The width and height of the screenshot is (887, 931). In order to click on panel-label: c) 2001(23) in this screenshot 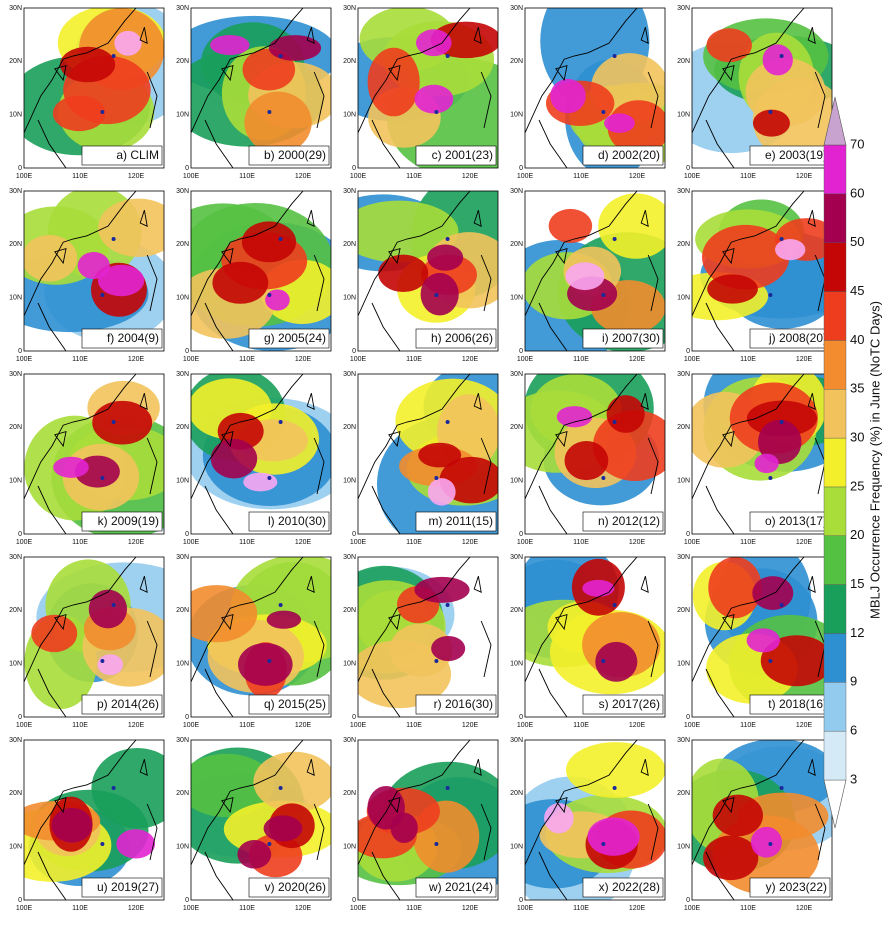, I will do `click(462, 155)`.